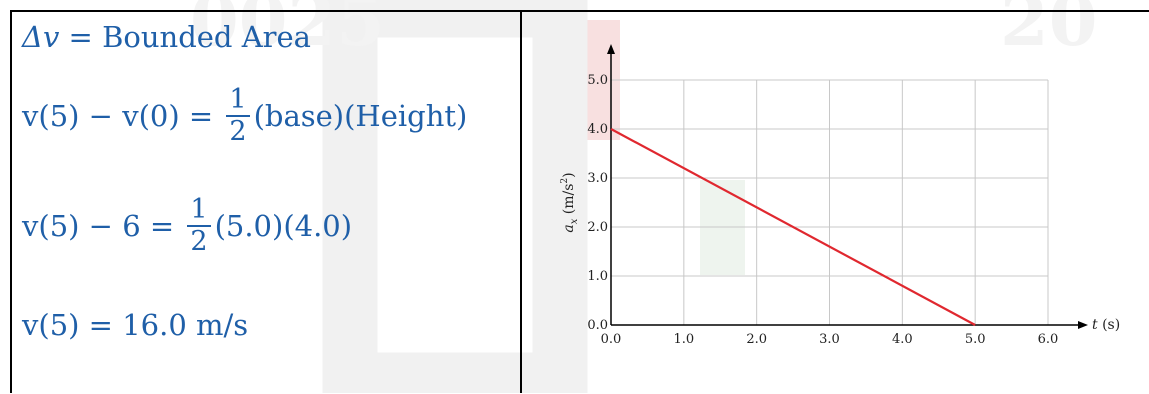 Image resolution: width=1149 pixels, height=394 pixels. I want to click on y-axis-label-close: ), so click(569, 174).